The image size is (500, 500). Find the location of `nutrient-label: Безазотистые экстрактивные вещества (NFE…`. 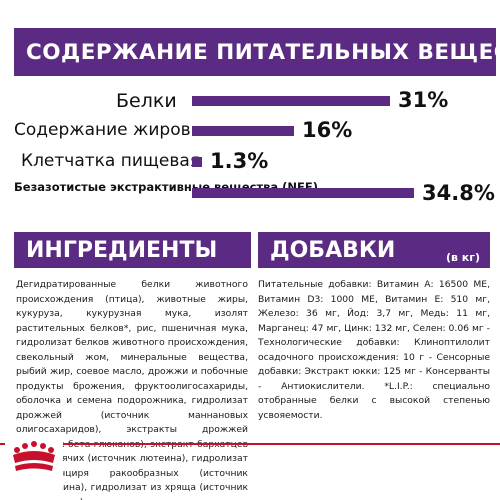

nutrient-label: Безазотистые экстрактивные вещества (NFE… is located at coordinates (166, 187).